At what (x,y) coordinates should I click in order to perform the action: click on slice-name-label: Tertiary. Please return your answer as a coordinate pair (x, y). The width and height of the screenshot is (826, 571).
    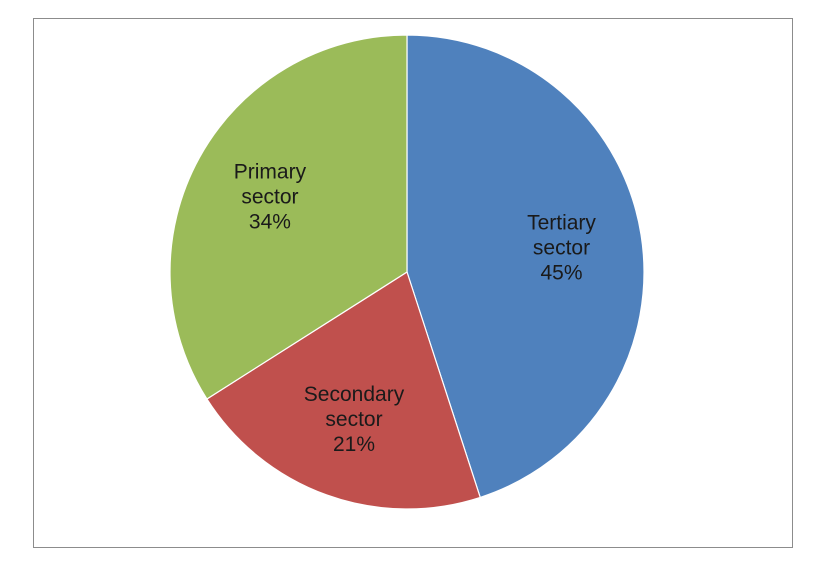
    Looking at the image, I should click on (561, 223).